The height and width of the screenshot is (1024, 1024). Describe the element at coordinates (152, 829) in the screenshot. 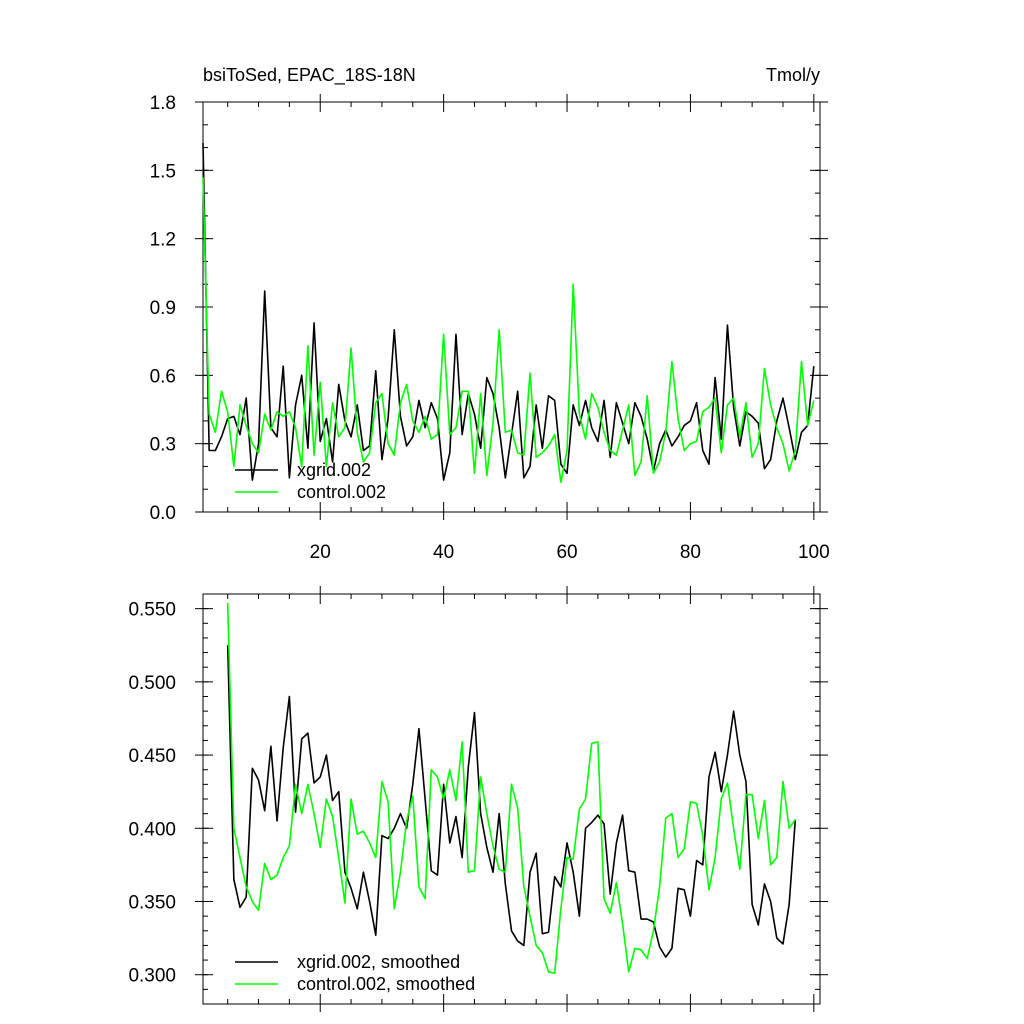

I see `y-tick-label: 0.400` at that location.